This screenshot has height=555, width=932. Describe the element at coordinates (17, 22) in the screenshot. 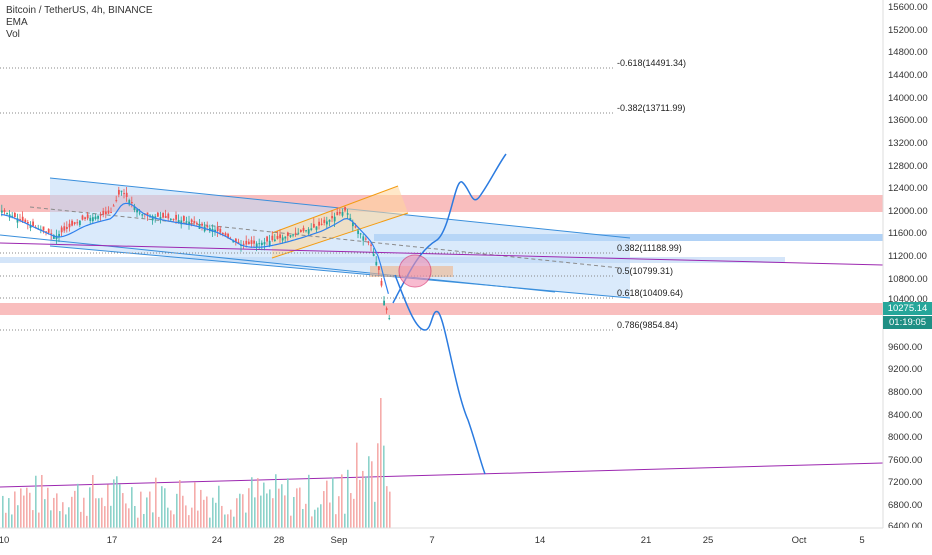

I see `ema-indicator-label: EMA` at that location.